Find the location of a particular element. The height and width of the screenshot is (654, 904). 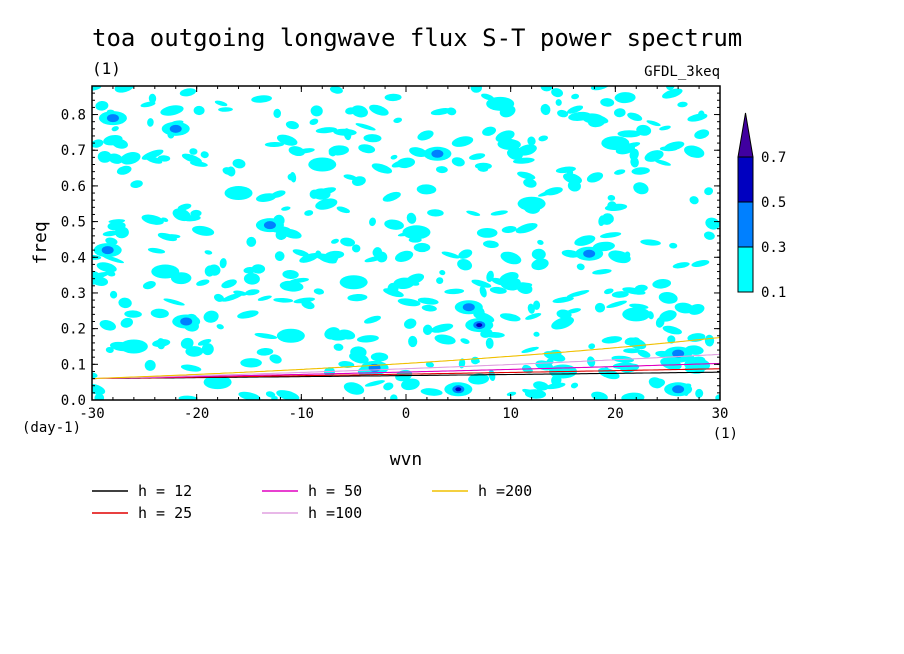

y-axis-label: freq is located at coordinates (40, 242).